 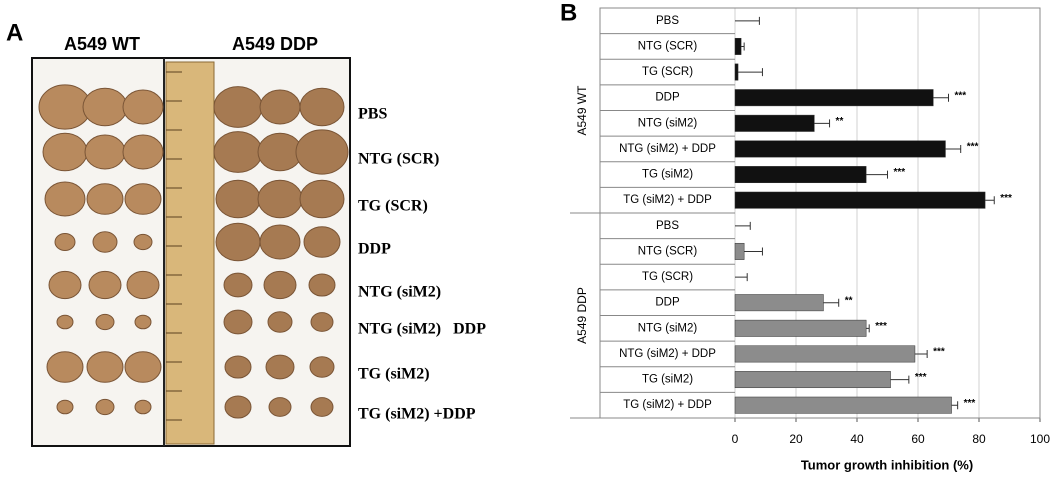 What do you see at coordinates (887, 464) in the screenshot?
I see `x-axis-label: Tumor growth inhibition (%)` at bounding box center [887, 464].